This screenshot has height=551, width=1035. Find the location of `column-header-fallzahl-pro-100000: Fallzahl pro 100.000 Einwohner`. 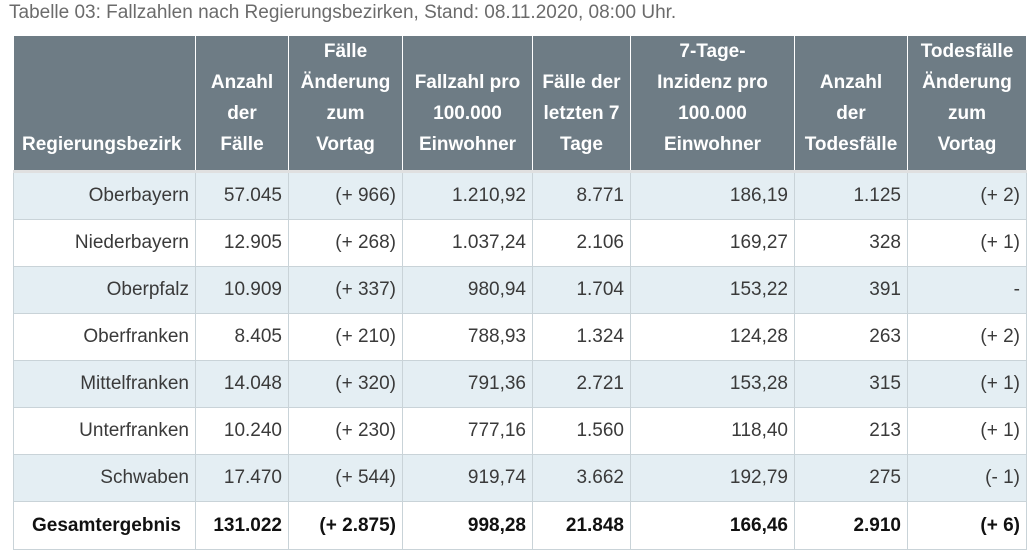

column-header-fallzahl-pro-100000: Fallzahl pro 100.000 Einwohner is located at coordinates (467, 104).